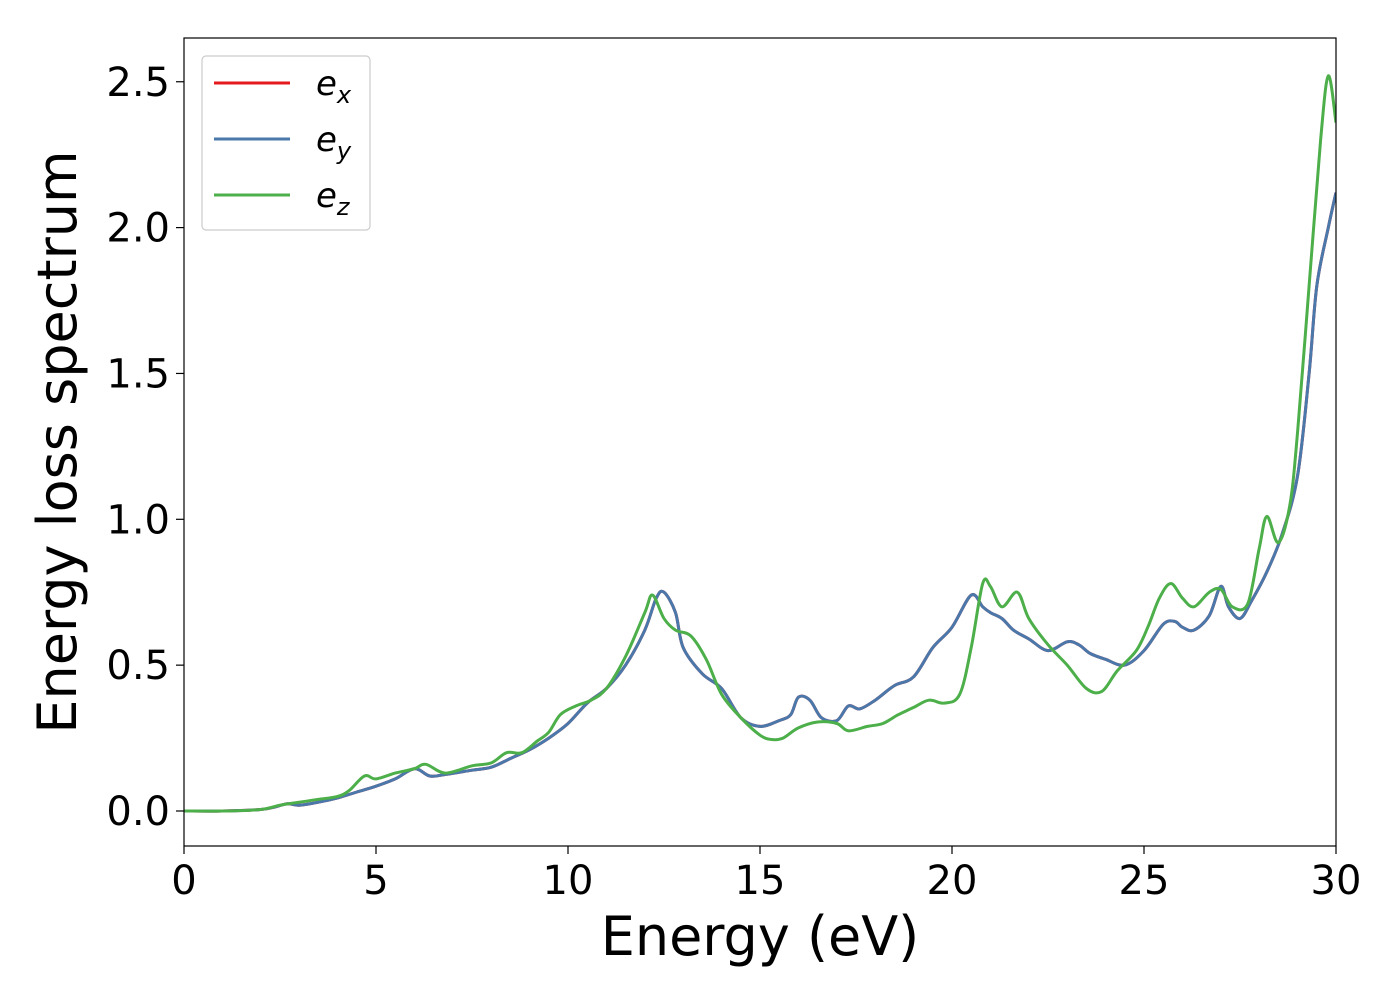  What do you see at coordinates (334, 142) in the screenshot?
I see `legend-label-y: ey` at bounding box center [334, 142].